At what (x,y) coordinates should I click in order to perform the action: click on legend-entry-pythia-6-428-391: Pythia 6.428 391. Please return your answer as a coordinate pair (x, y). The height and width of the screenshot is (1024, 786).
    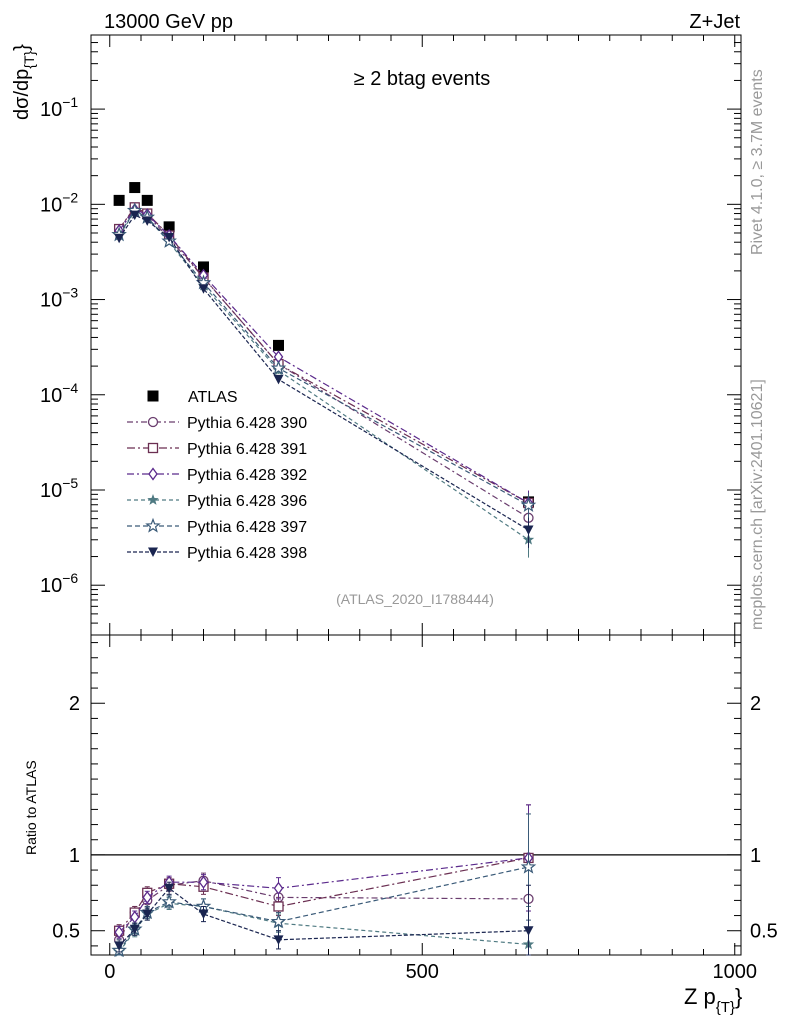
    Looking at the image, I should click on (217, 449).